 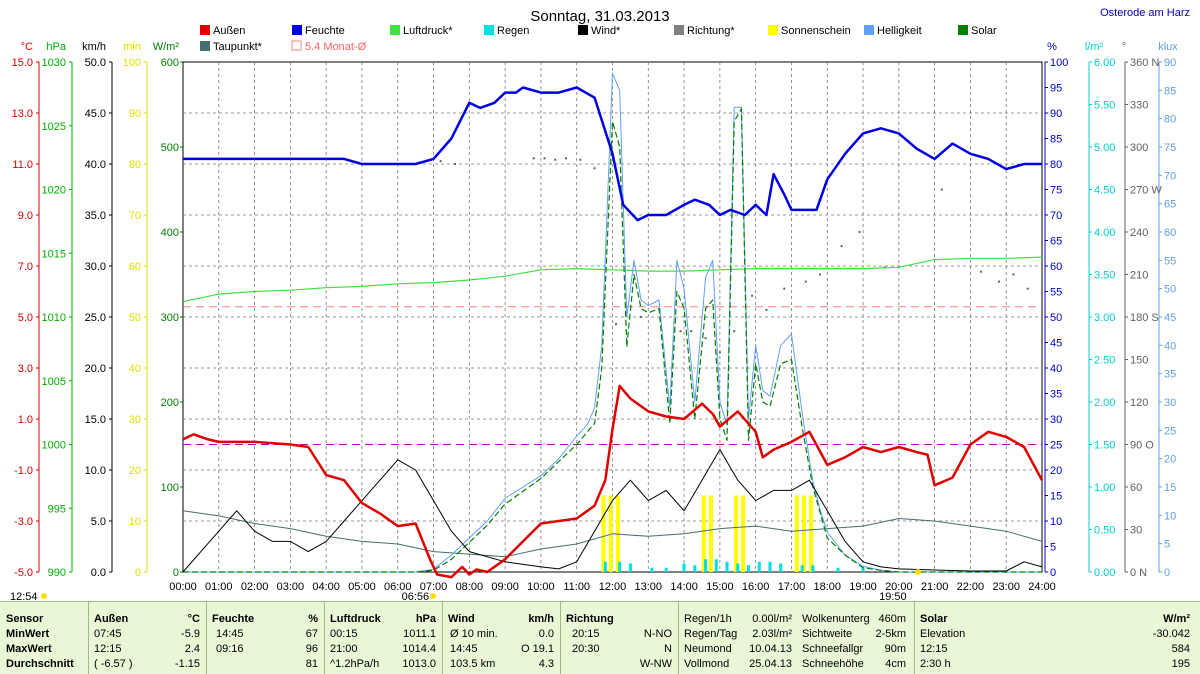 What do you see at coordinates (135, 267) in the screenshot?
I see `tick-label-sun: 60` at bounding box center [135, 267].